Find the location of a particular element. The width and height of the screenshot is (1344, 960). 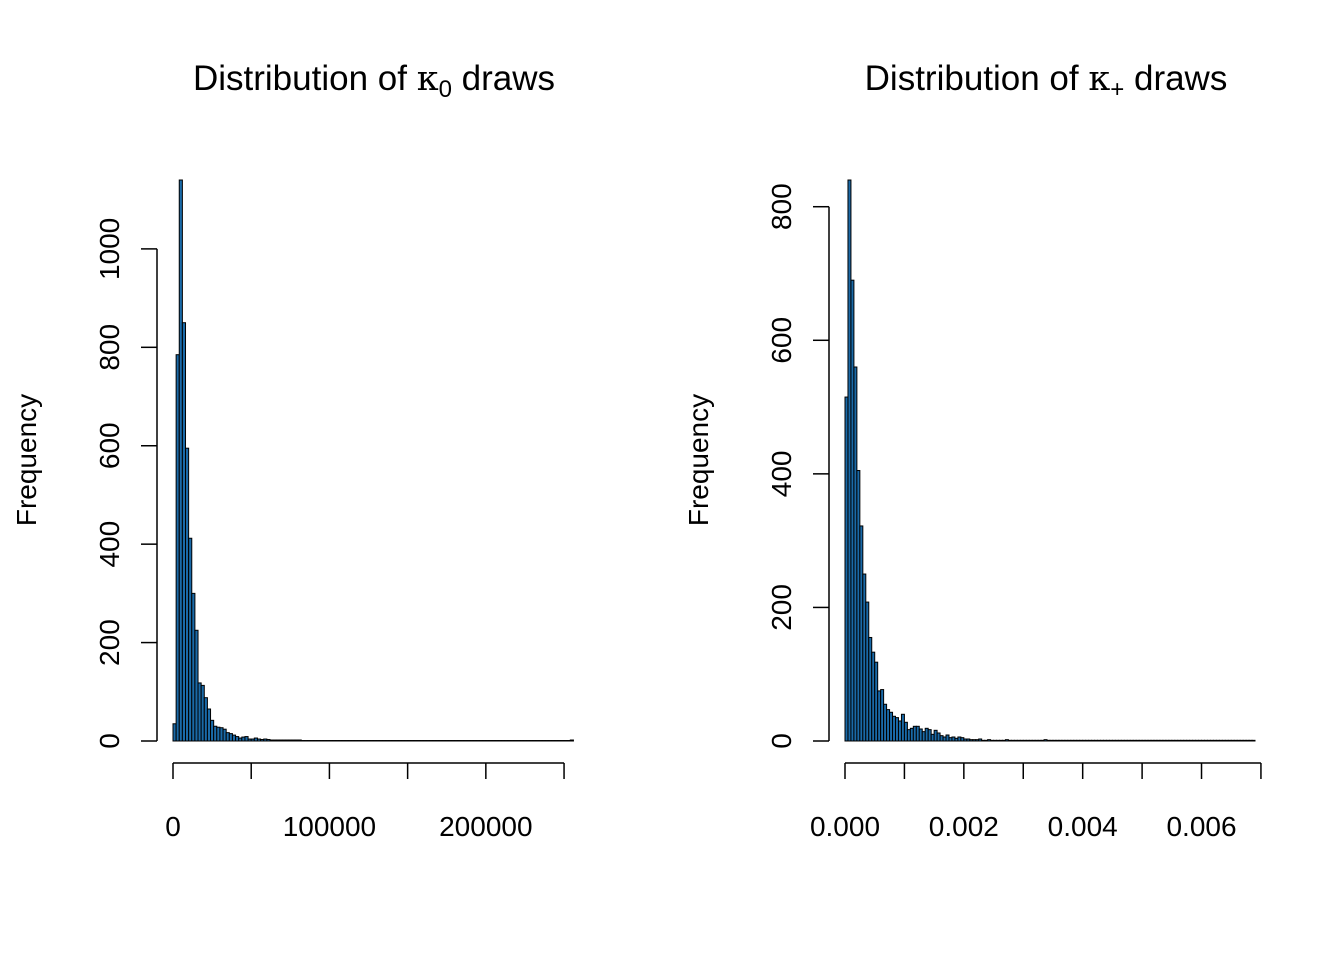

x-tick-label: 0.006 is located at coordinates (1201, 826).